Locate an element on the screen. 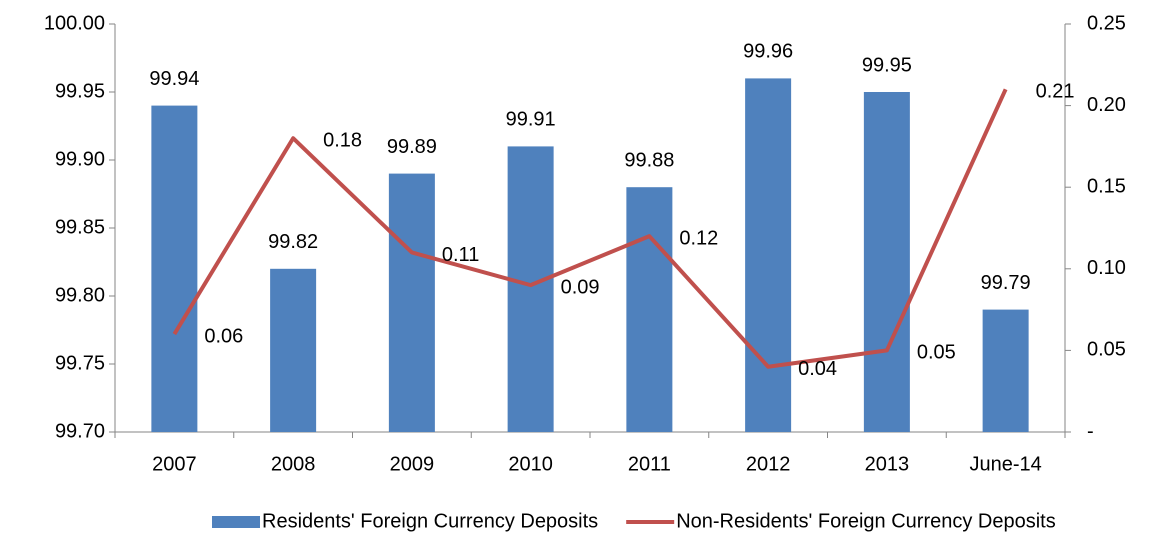 This screenshot has height=533, width=1152. bar-value-label: 99.82 is located at coordinates (293, 242).